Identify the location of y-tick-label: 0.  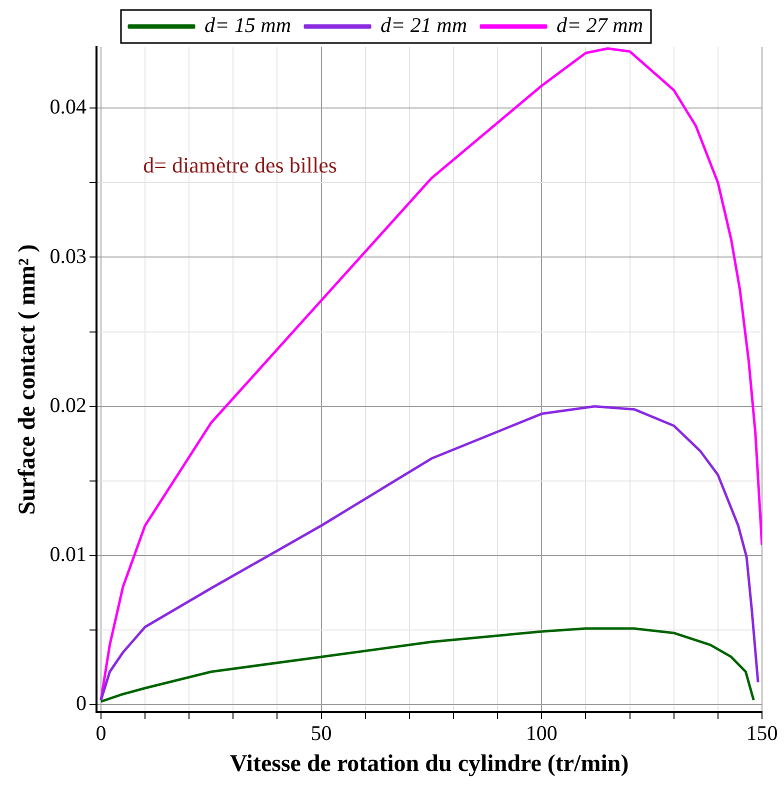
(81, 703).